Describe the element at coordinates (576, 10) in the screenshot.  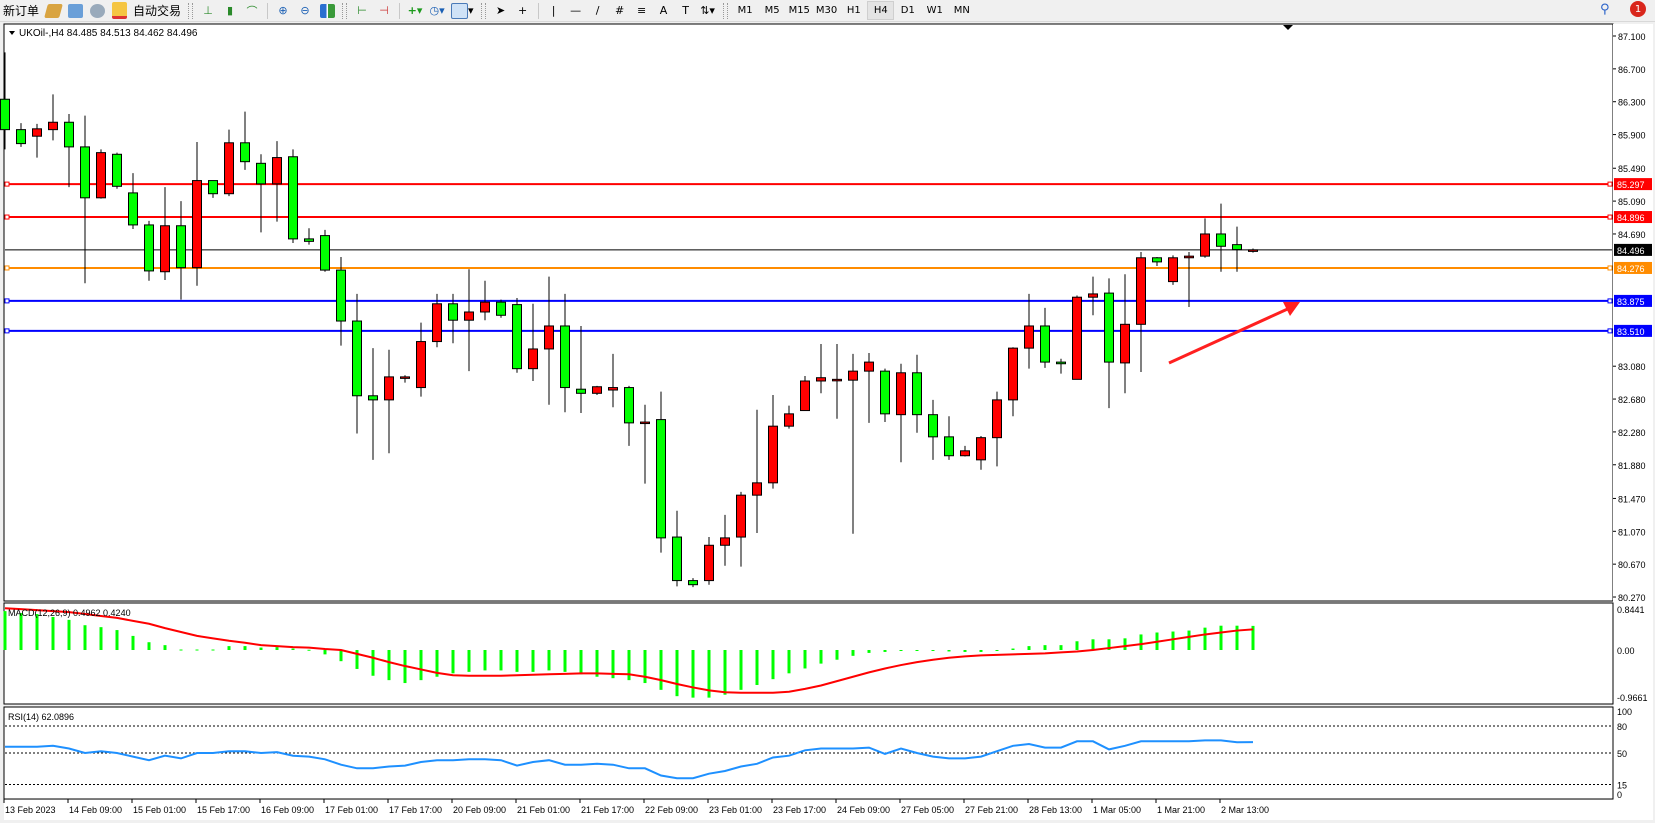
I see `horizontal-line-icon: —` at that location.